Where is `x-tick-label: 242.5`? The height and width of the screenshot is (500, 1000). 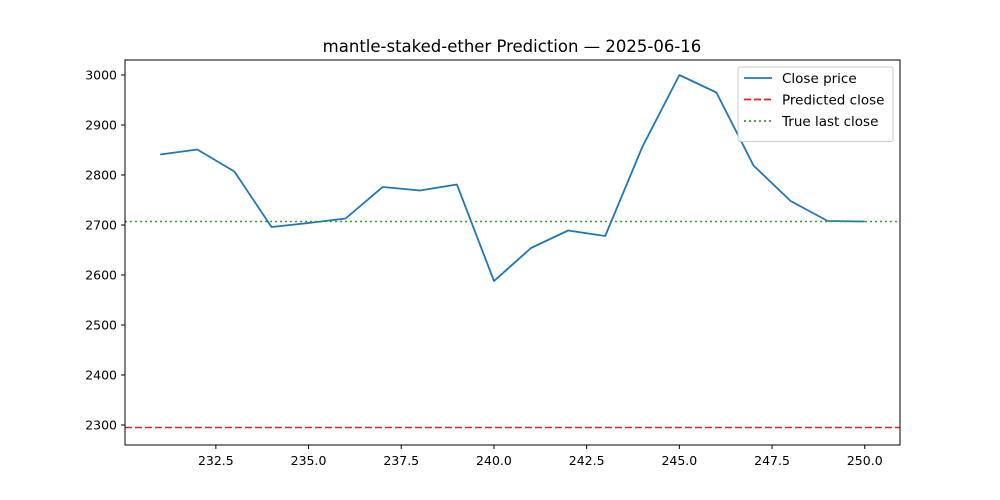
x-tick-label: 242.5 is located at coordinates (587, 460).